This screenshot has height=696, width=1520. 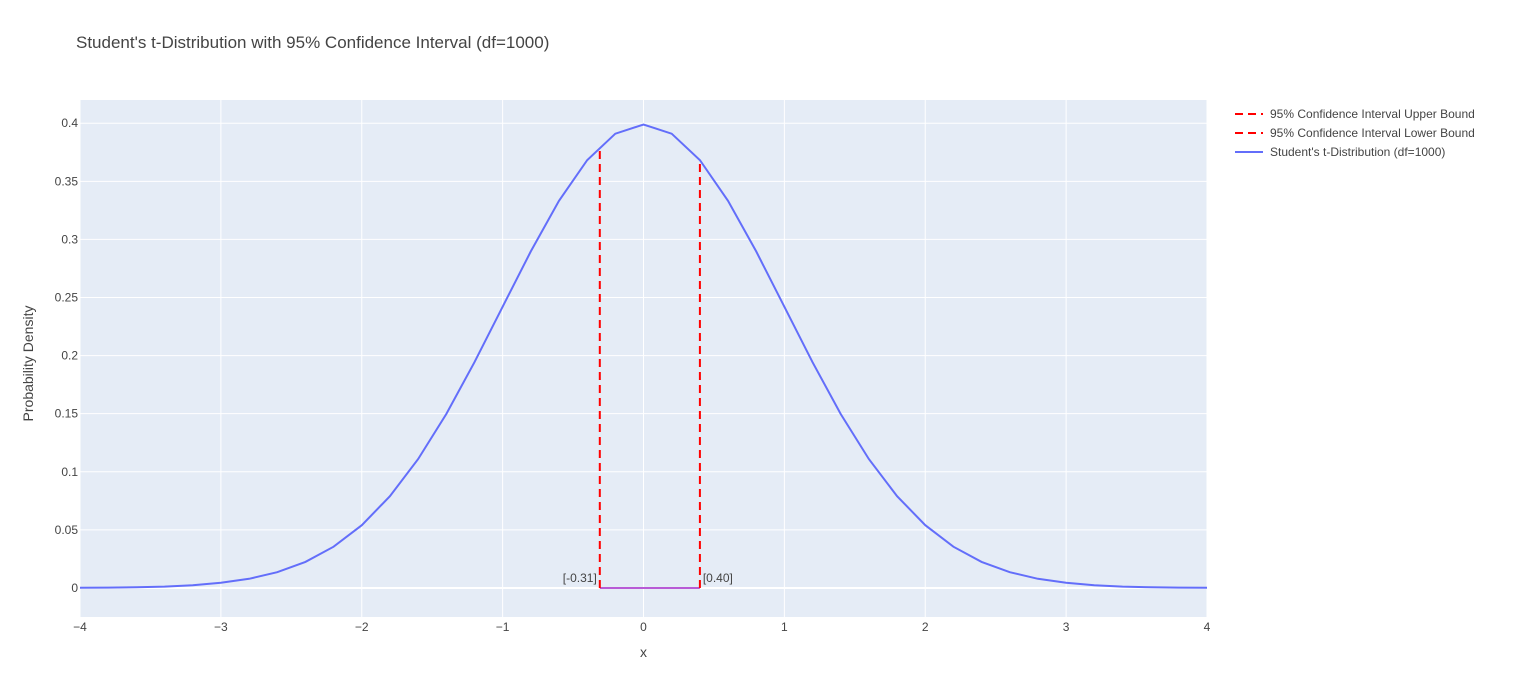 I want to click on x-tick-label: 3, so click(x=1066, y=627).